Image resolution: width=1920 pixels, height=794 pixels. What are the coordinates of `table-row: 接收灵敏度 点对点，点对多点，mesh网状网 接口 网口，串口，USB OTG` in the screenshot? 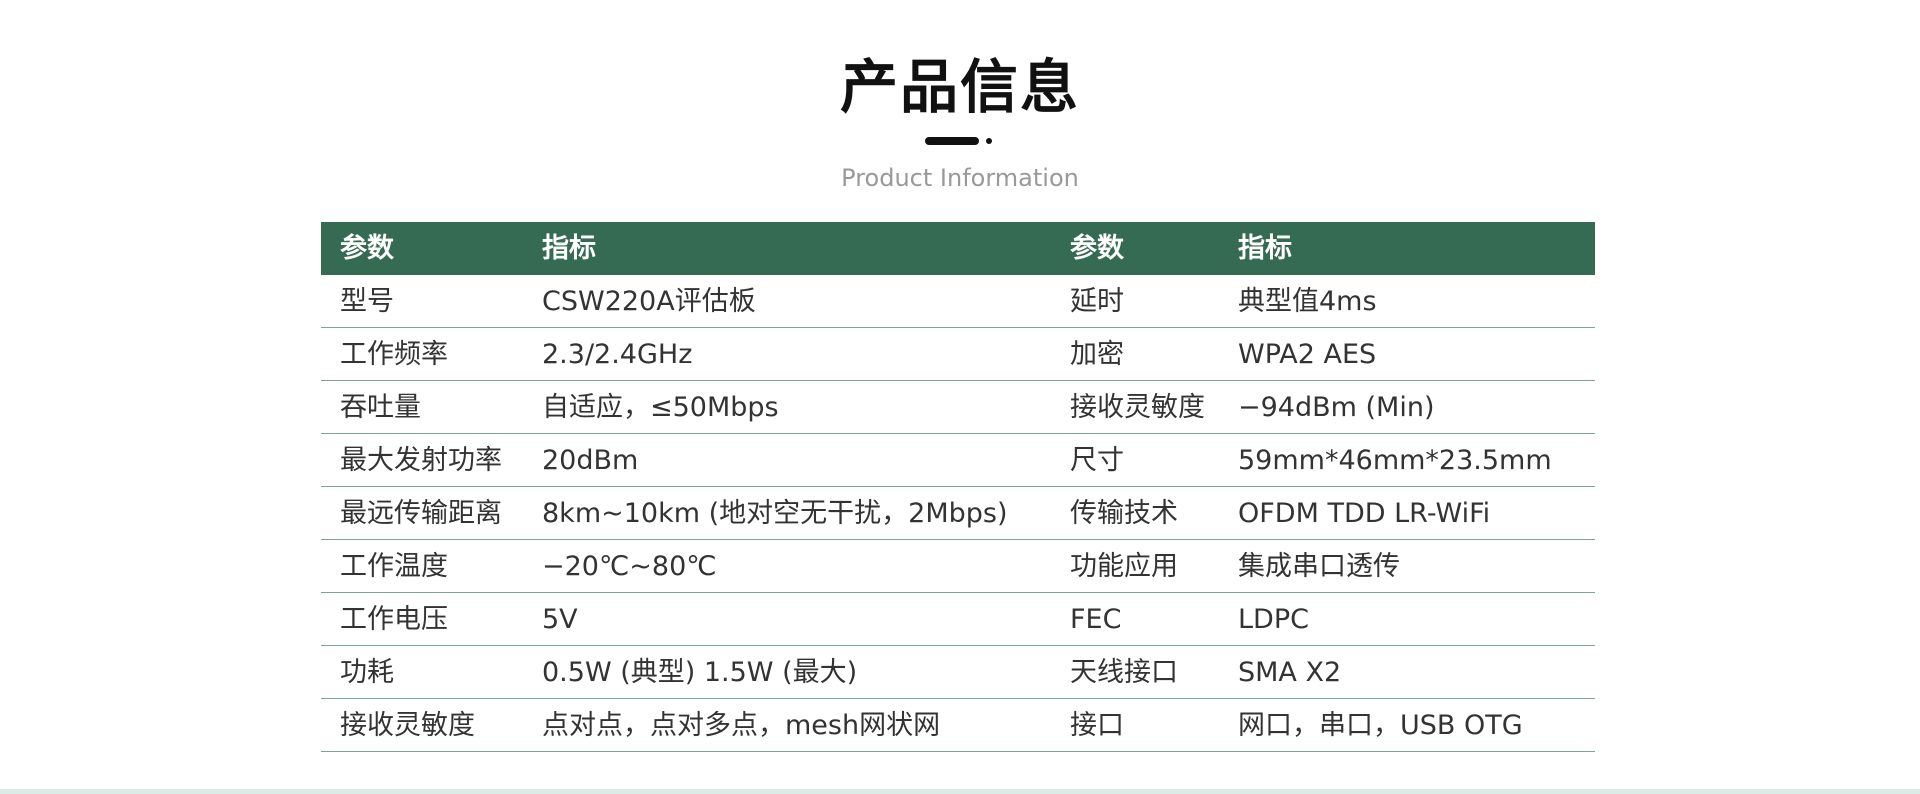 It's located at (958, 725).